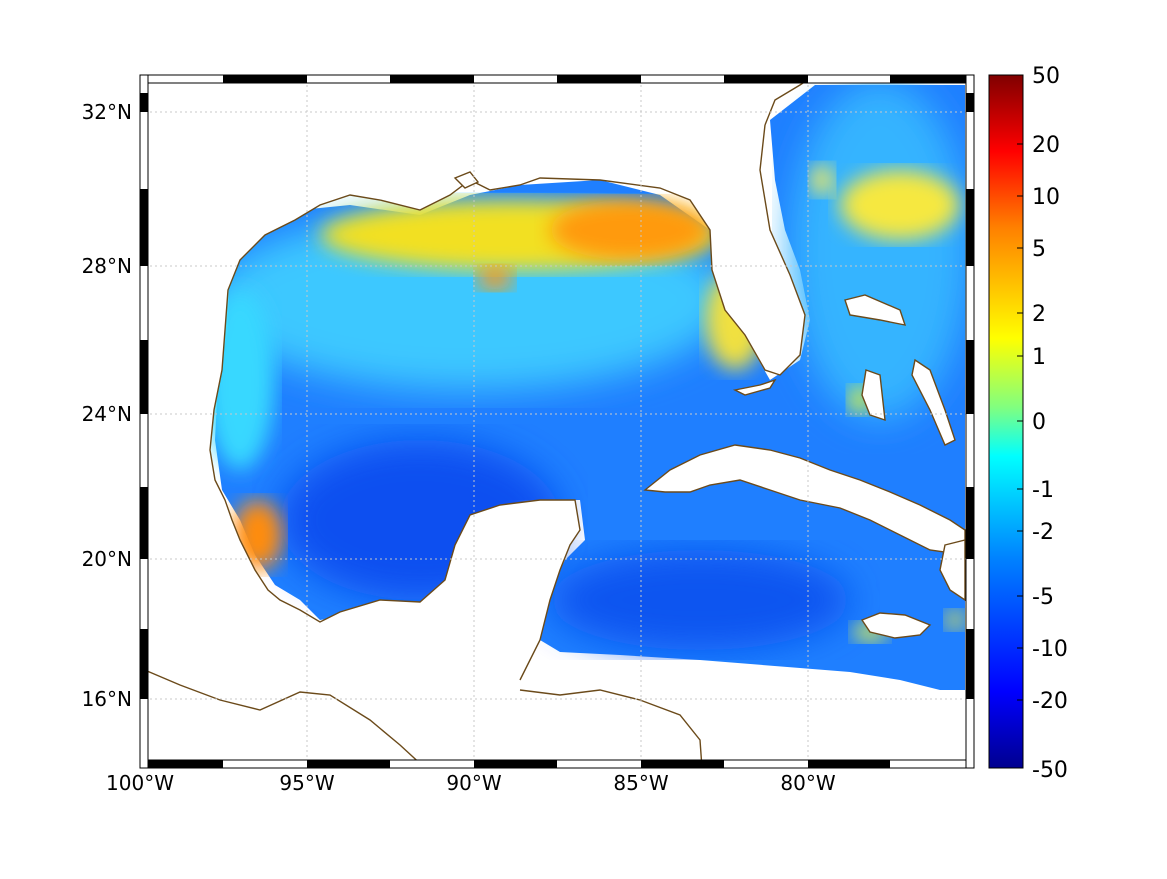  I want to click on lat-label: 32°N, so click(107, 112).